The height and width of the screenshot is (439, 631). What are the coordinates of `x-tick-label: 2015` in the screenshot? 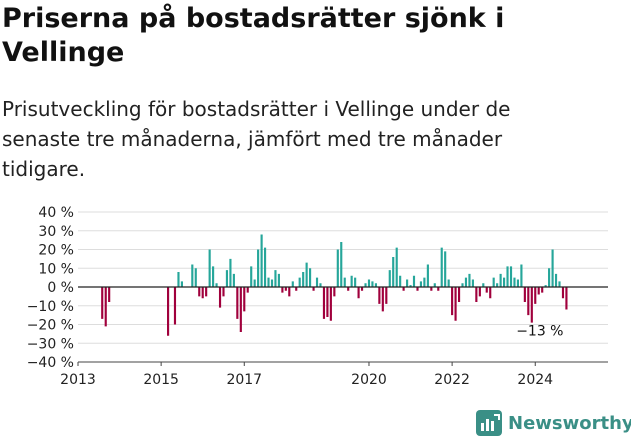 It's located at (161, 380).